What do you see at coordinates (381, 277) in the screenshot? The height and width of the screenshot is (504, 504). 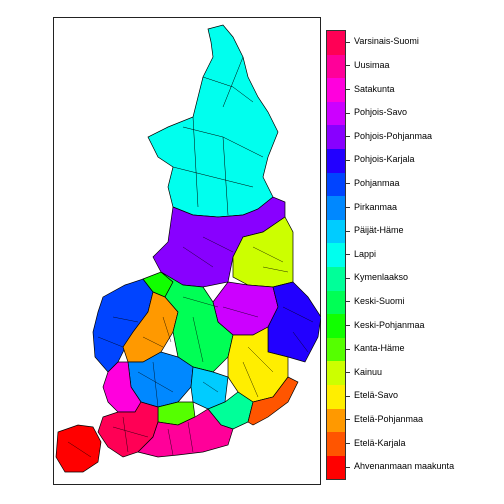 I see `legend-label: Kymenlaakso` at bounding box center [381, 277].